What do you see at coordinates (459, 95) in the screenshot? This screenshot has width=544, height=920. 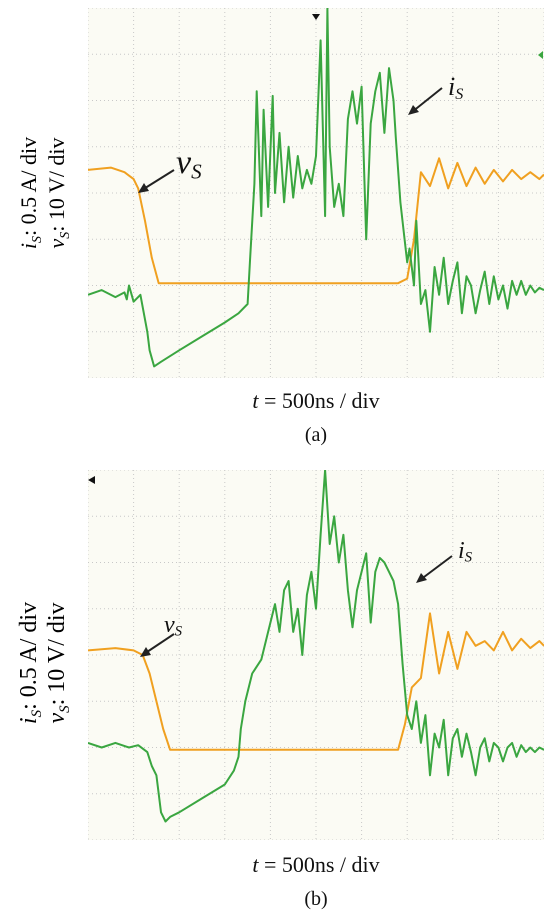 I see `annotation-current-sub-a: S` at bounding box center [459, 95].